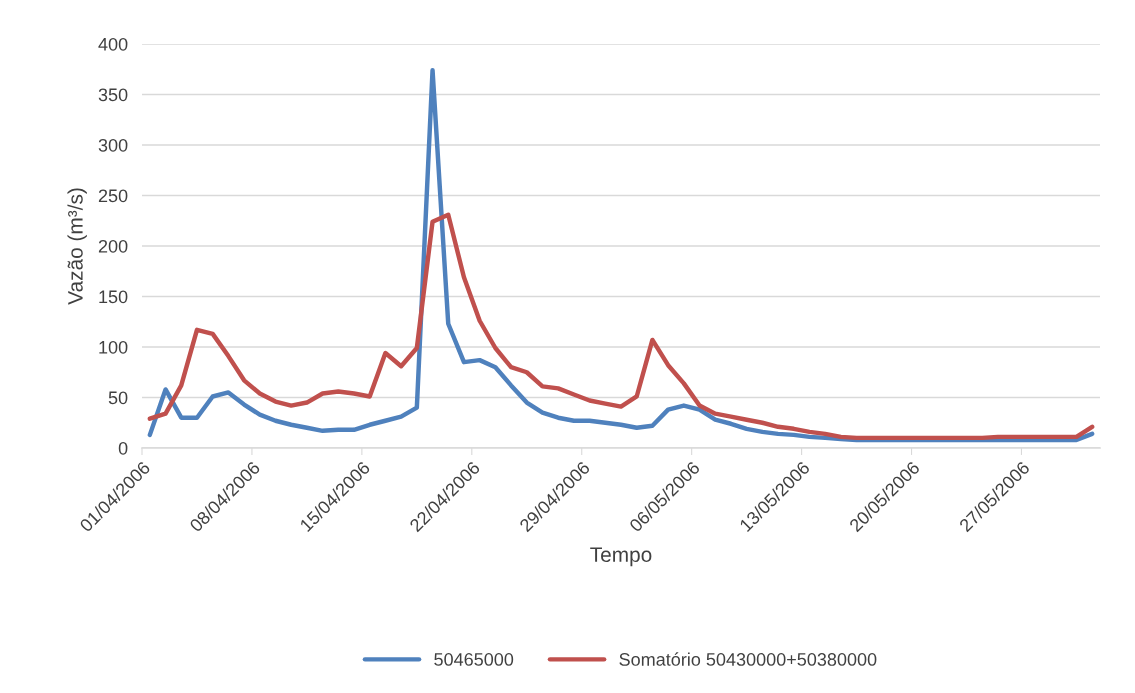  Describe the element at coordinates (474, 659) in the screenshot. I see `legend-label: 50465000` at that location.